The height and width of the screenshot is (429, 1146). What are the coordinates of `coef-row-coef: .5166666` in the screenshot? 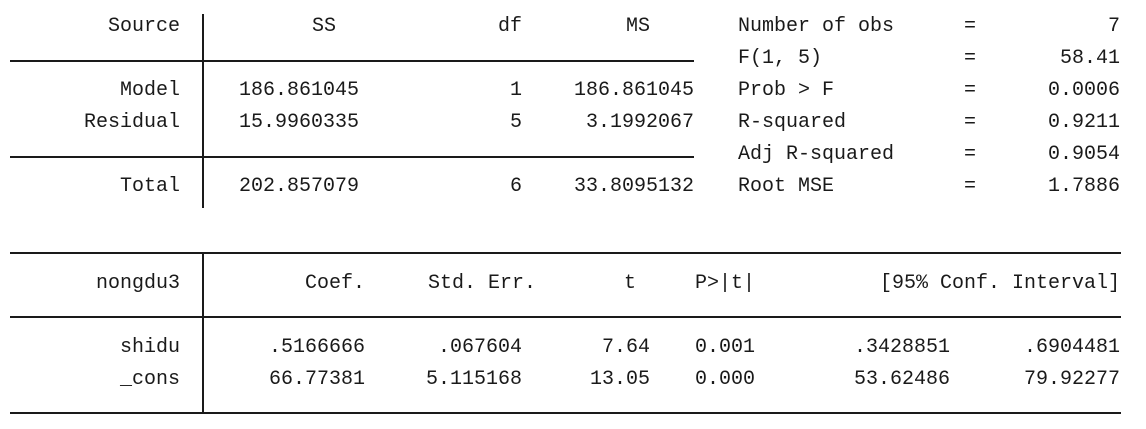 It's located at (316, 347).